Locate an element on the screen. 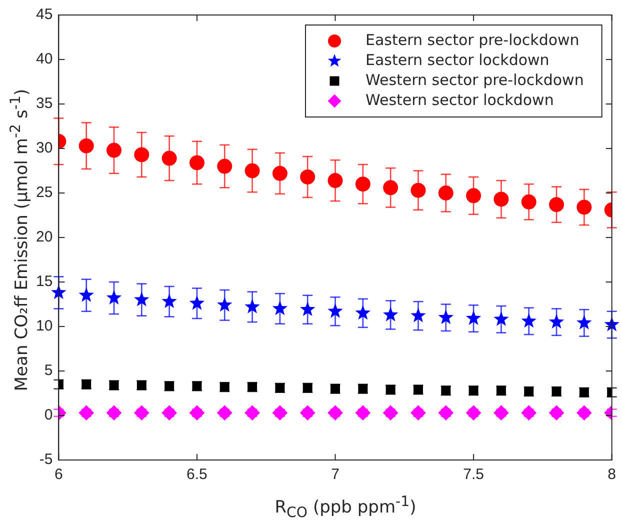 This screenshot has width=622, height=524. legend-label: Western sector lockdown is located at coordinates (460, 99).